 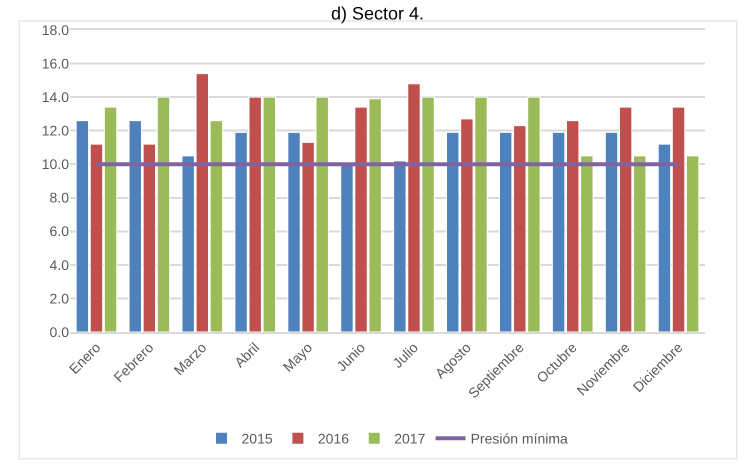 I want to click on y-tick-label: 18.0, so click(x=56, y=30).